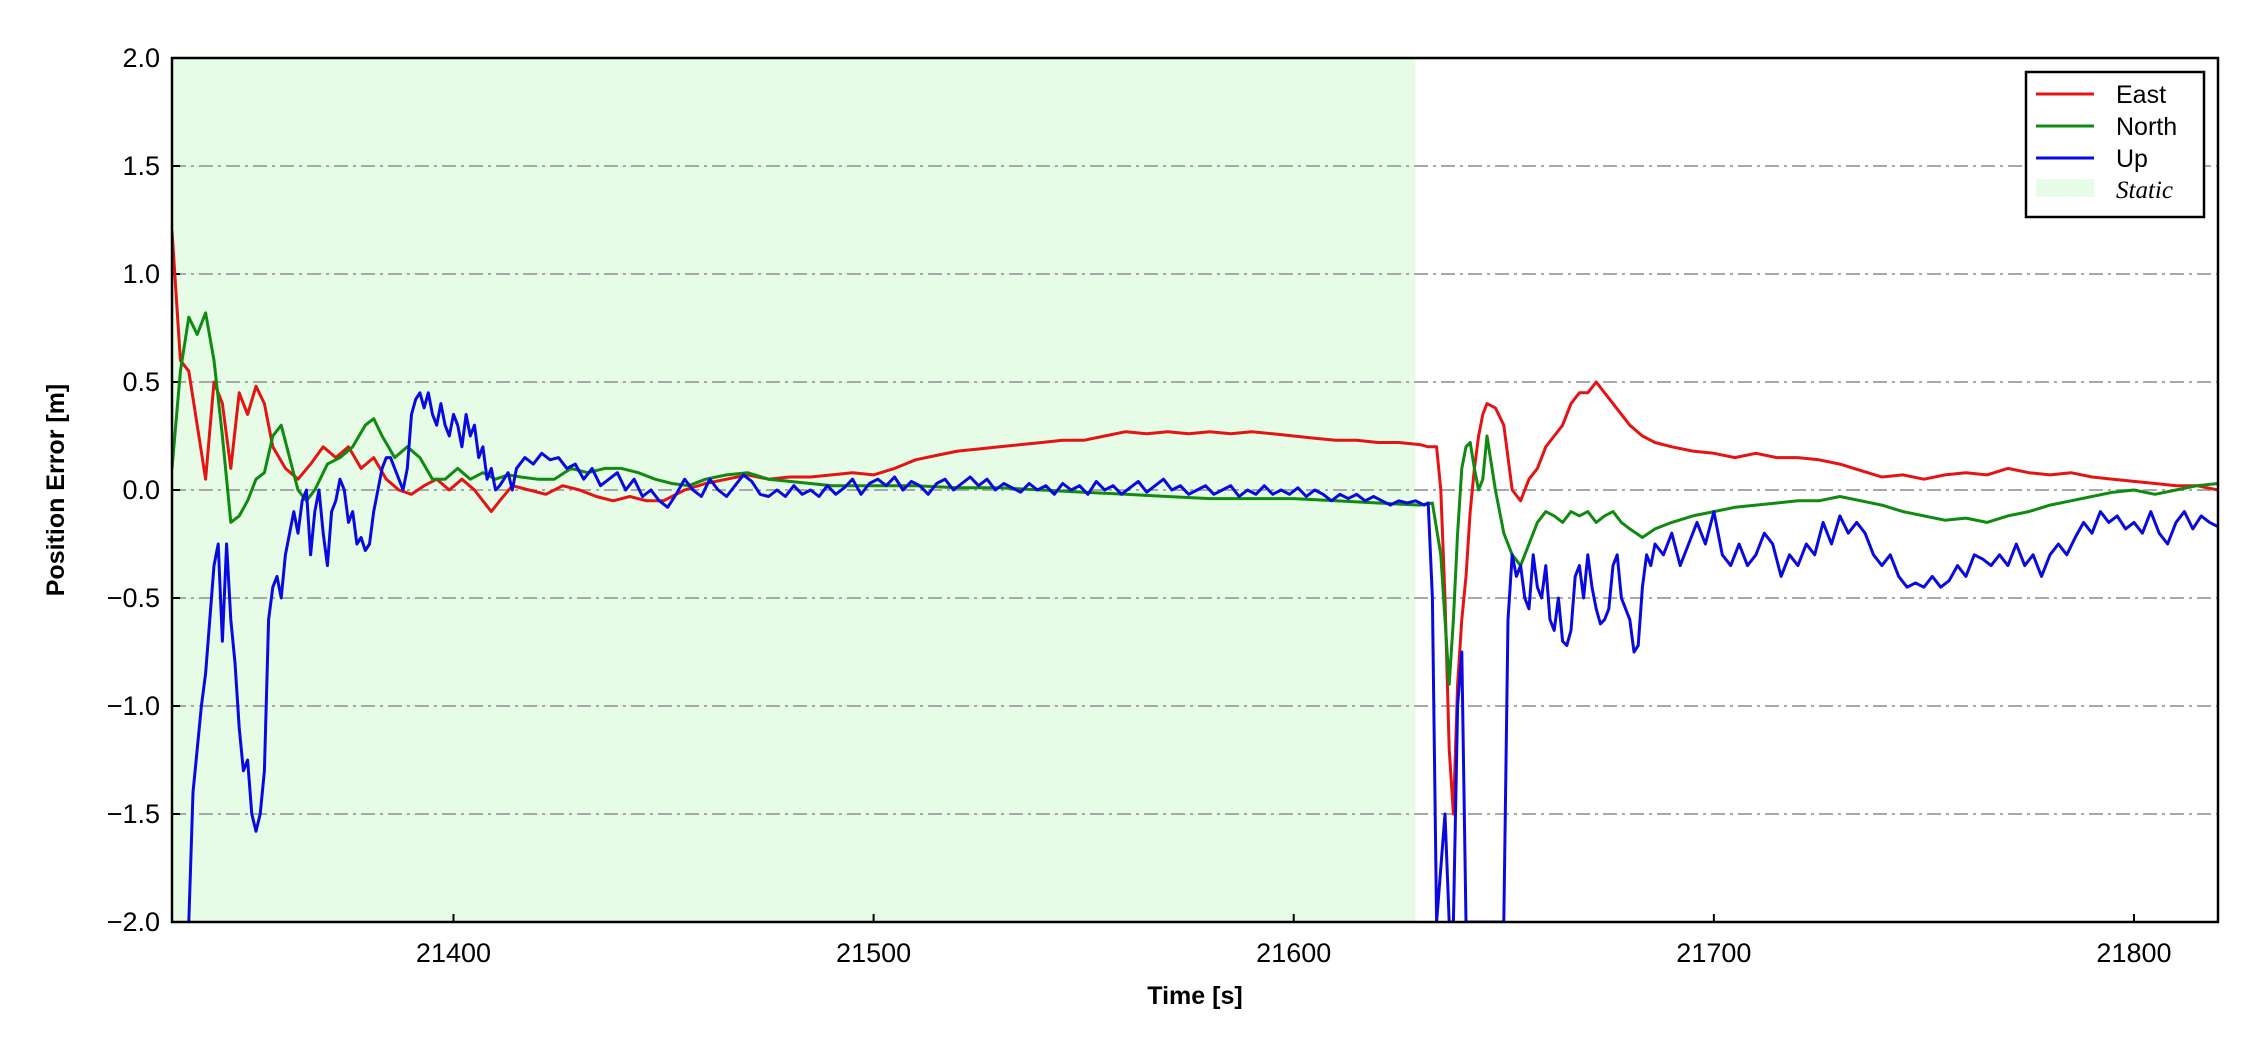 The width and height of the screenshot is (2250, 1050). I want to click on legend-label-north: North, so click(2146, 127).